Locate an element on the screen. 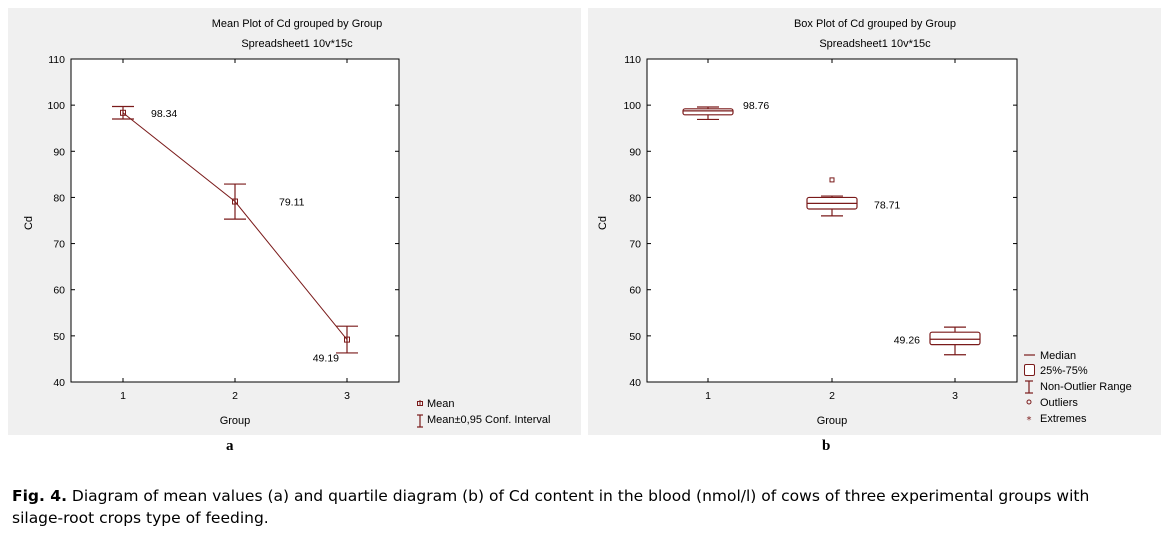 The height and width of the screenshot is (548, 1161). legend-box-label: 25%-75% is located at coordinates (1064, 371).